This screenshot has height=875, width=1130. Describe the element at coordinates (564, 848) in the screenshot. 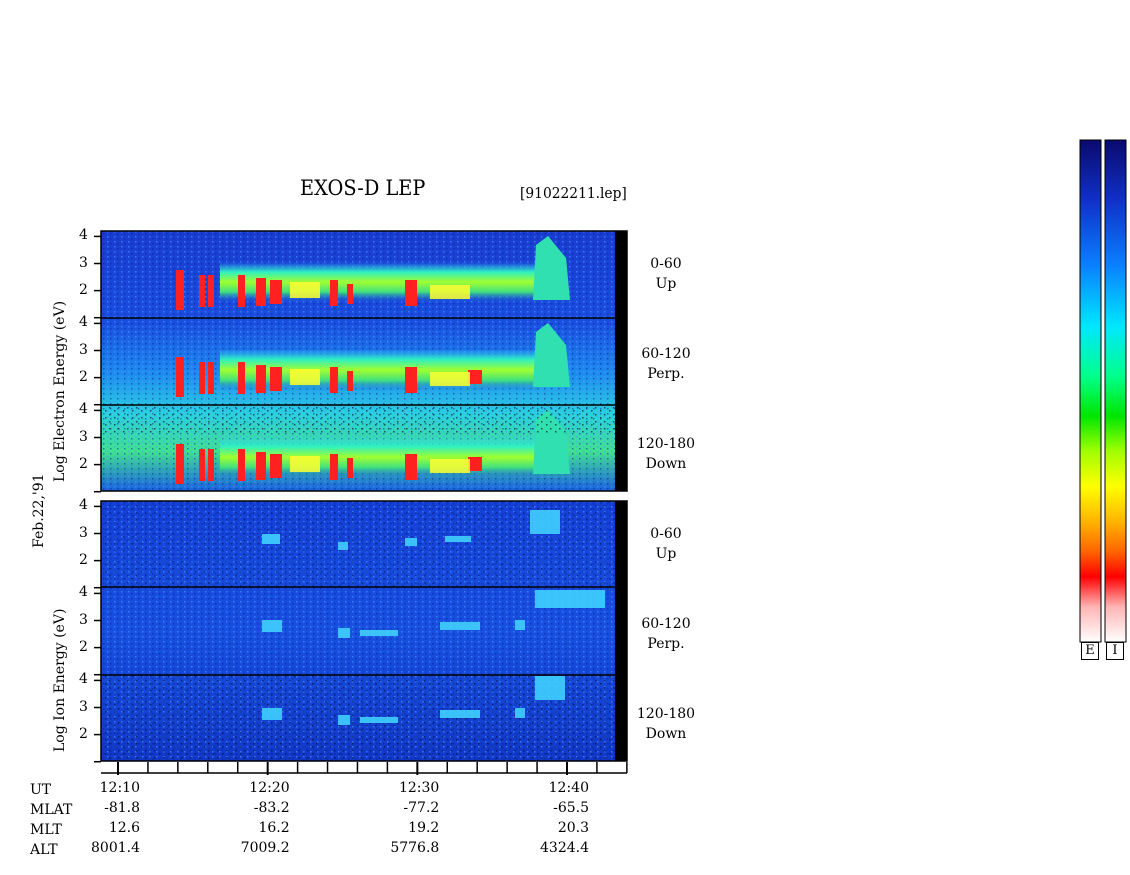

I see `ephemeris-alt-value: 4324.4` at that location.